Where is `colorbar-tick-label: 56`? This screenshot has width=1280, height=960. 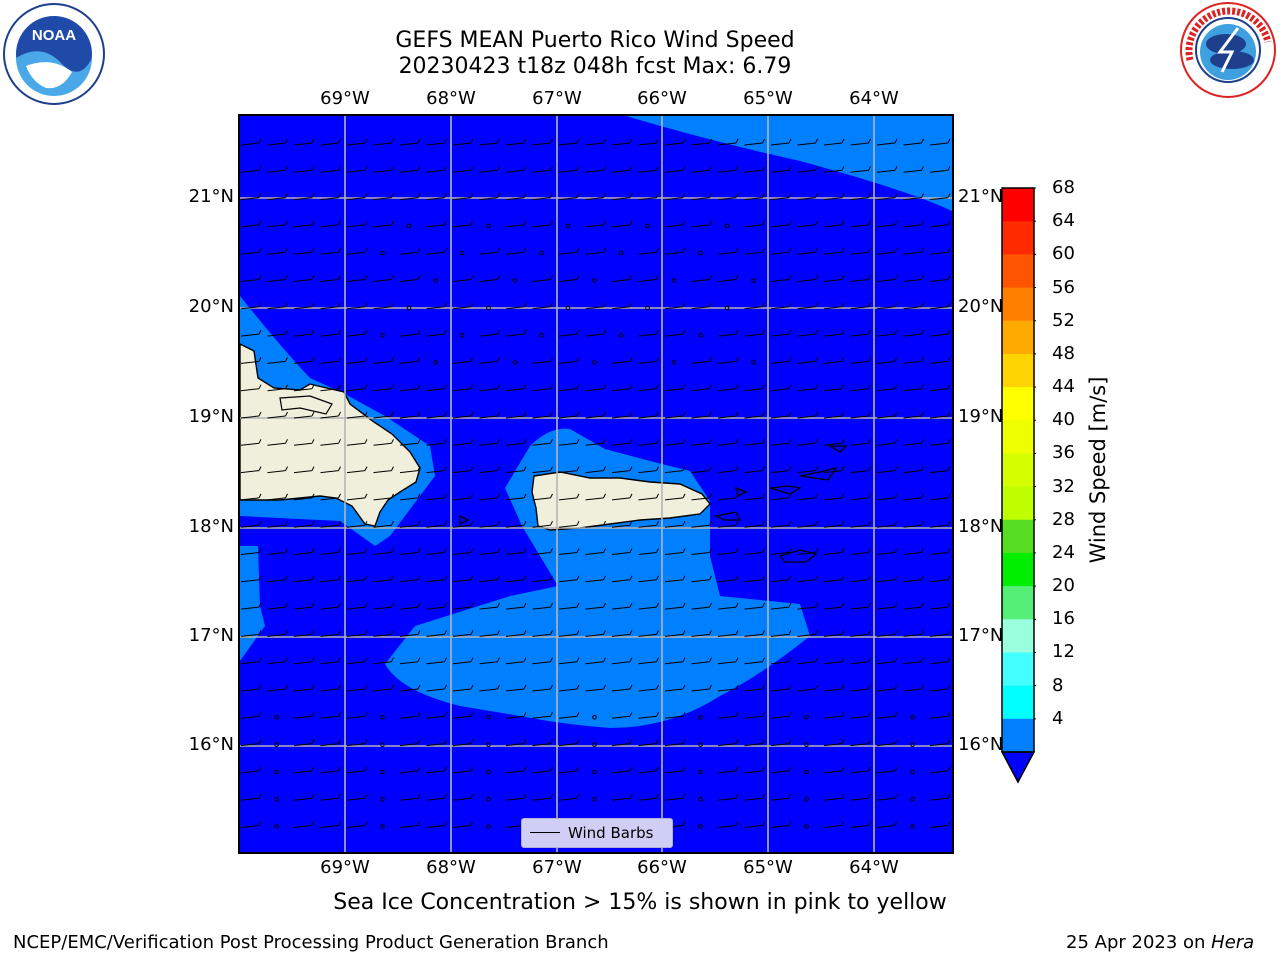 colorbar-tick-label: 56 is located at coordinates (1063, 287).